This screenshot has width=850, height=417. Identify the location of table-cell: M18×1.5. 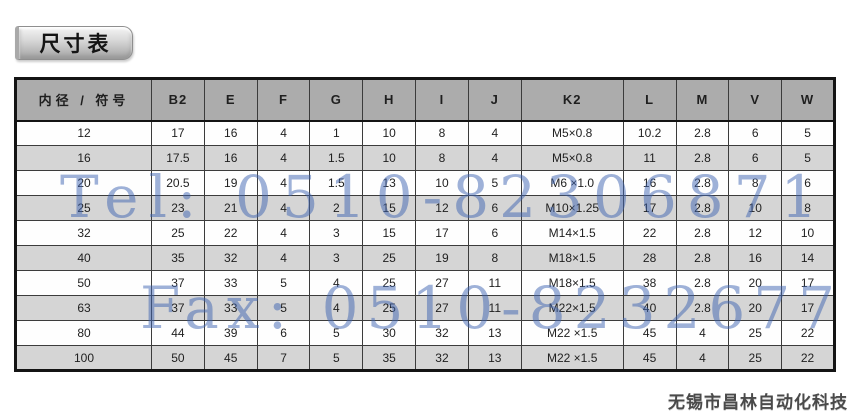
(572, 283).